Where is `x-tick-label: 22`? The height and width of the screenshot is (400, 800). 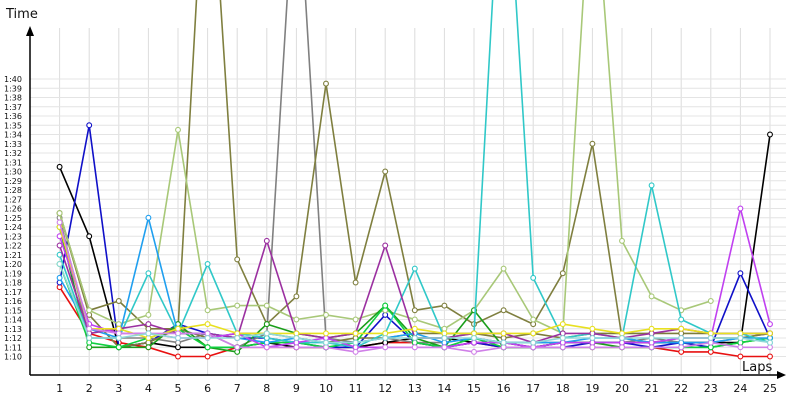 x-tick-label: 22 is located at coordinates (681, 388).